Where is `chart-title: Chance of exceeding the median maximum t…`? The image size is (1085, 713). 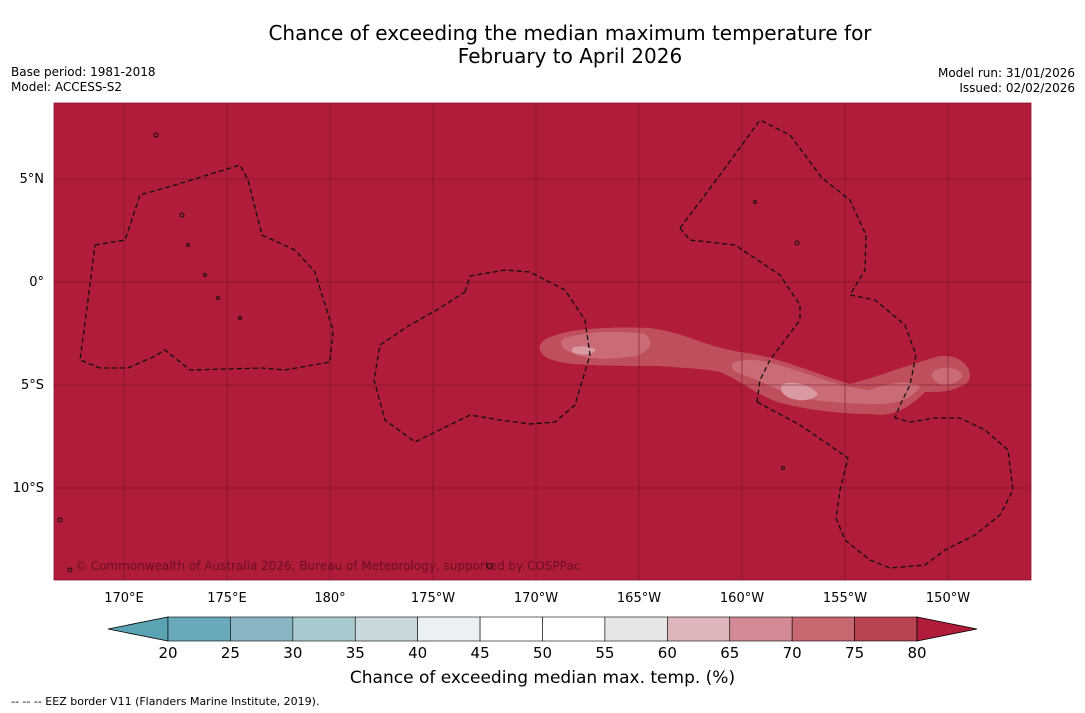 chart-title: Chance of exceeding the median maximum t… is located at coordinates (542, 45).